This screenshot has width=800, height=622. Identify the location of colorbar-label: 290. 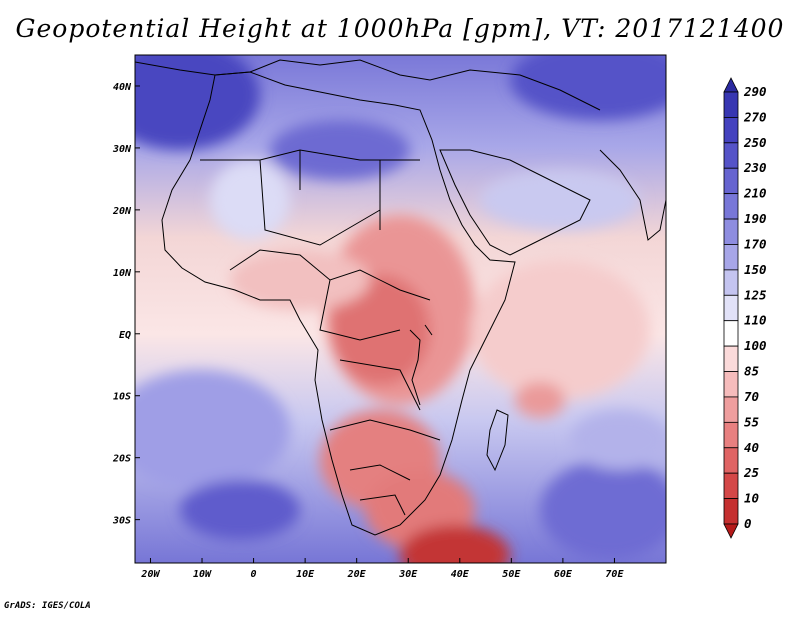
(755, 91).